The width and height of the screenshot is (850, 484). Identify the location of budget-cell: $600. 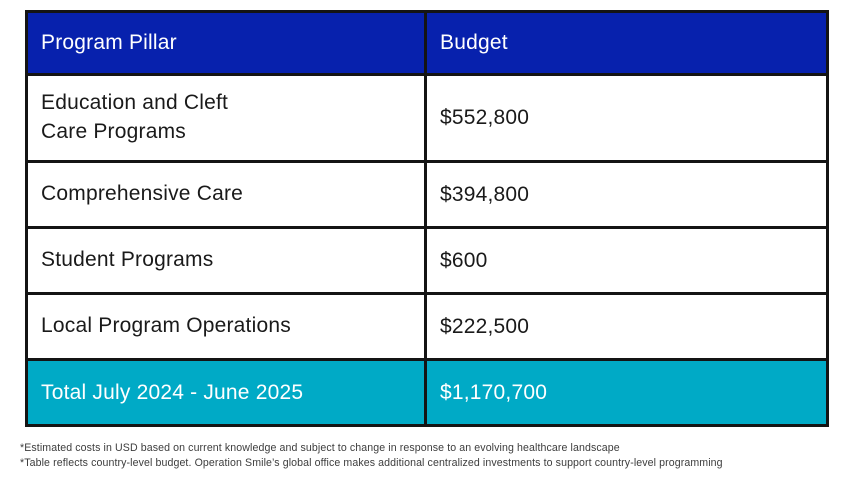
(626, 260).